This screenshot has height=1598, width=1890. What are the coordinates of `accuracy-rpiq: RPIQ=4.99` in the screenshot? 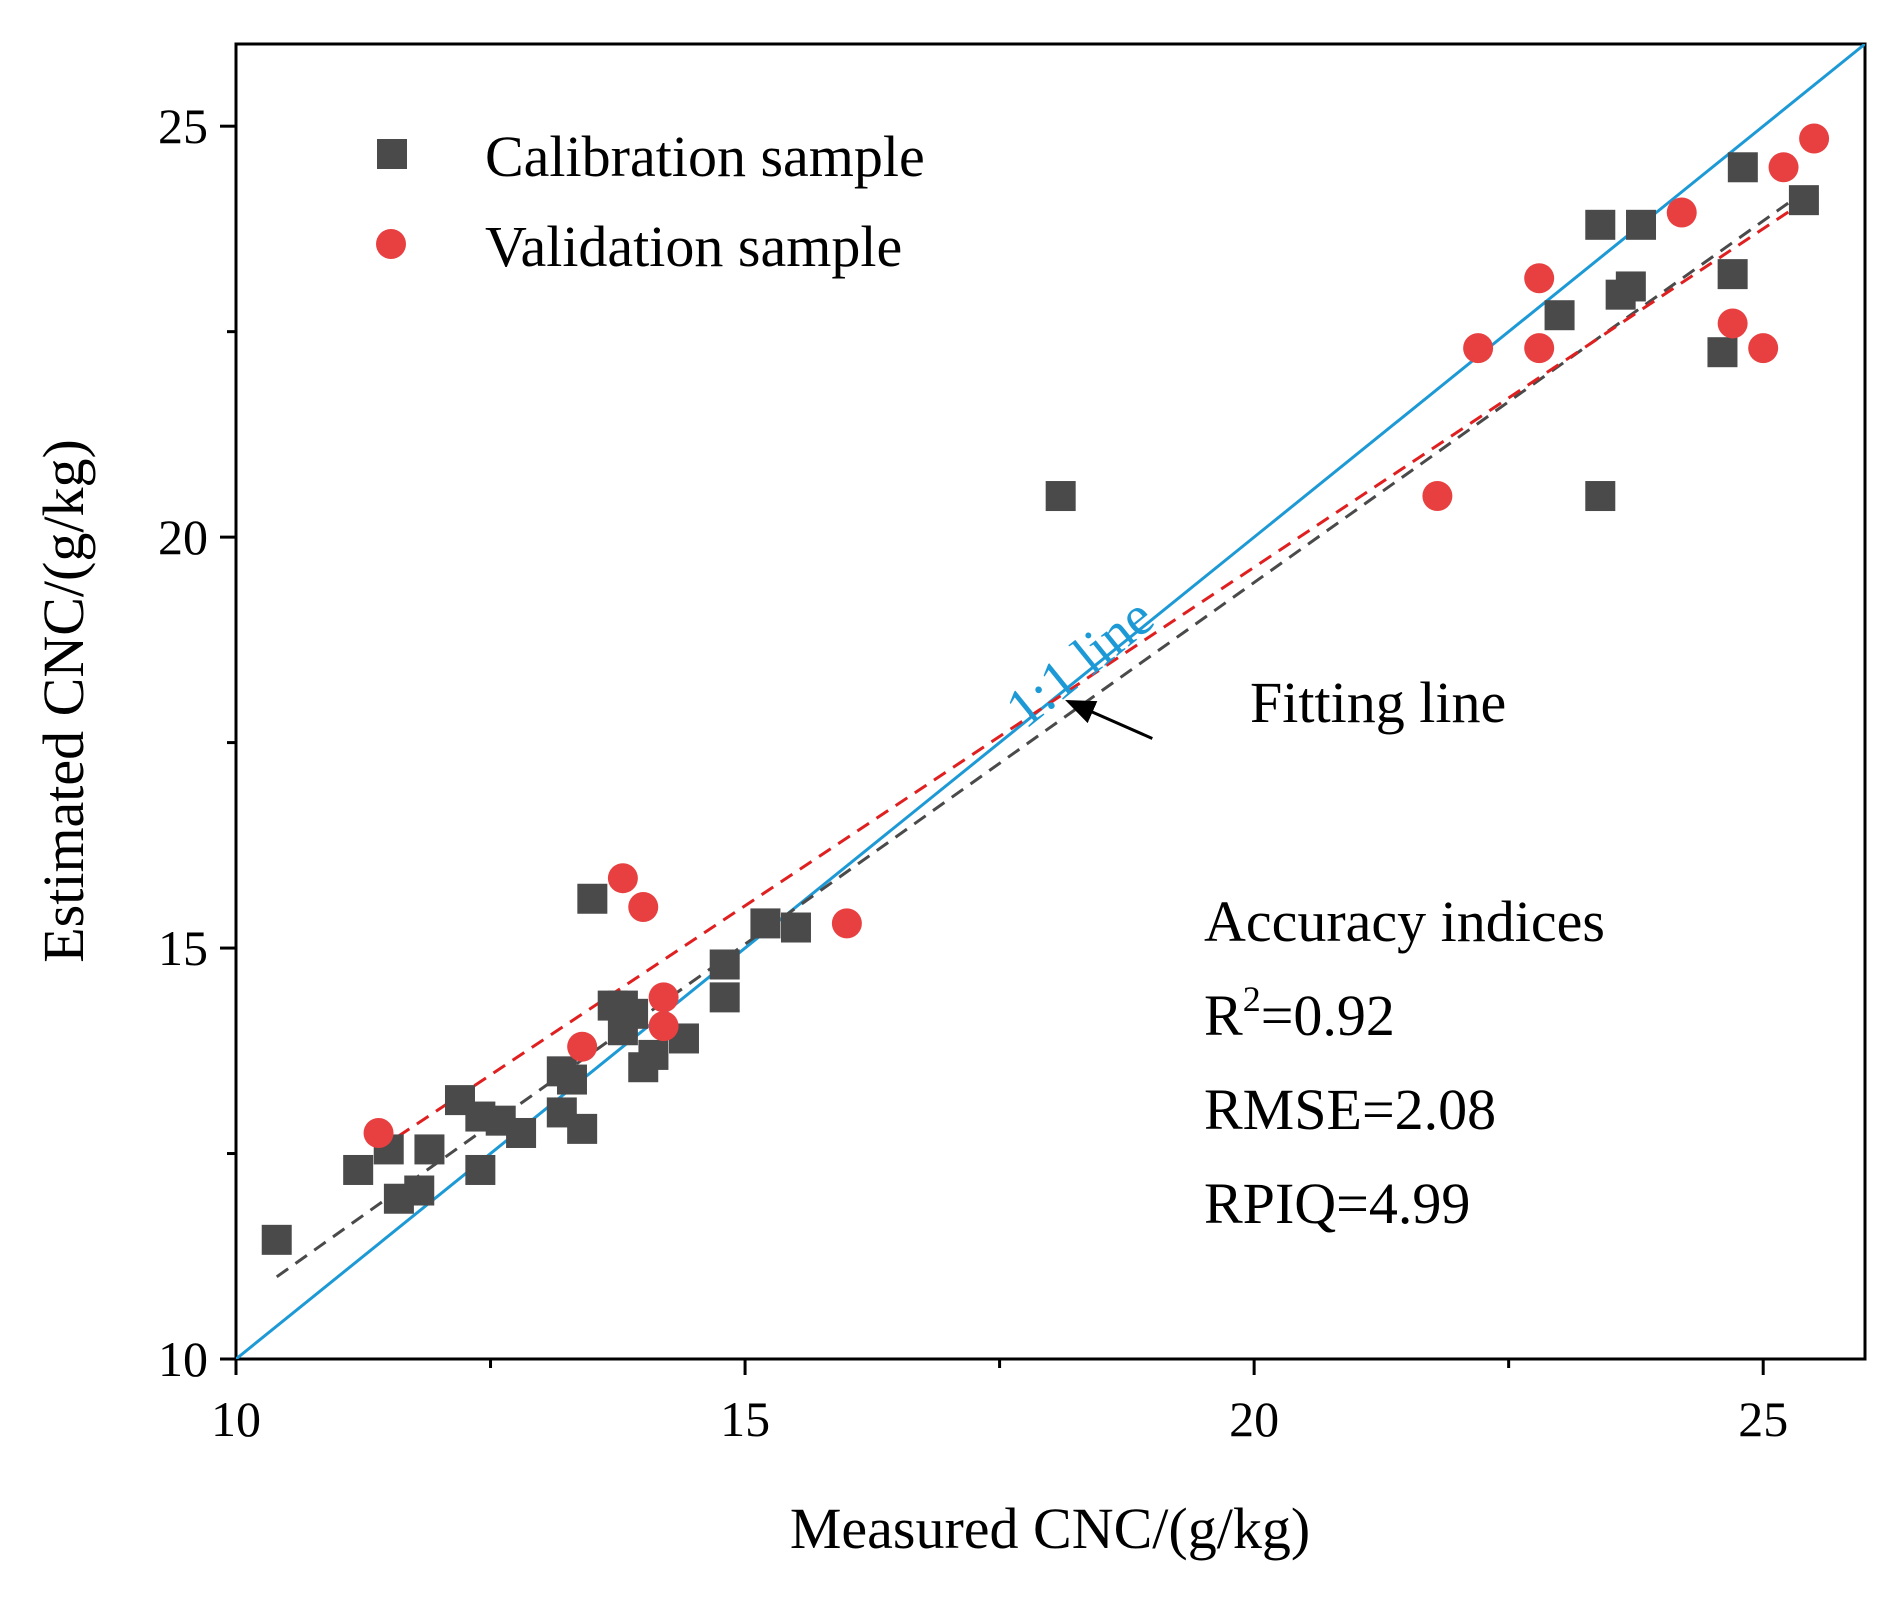 It's located at (1337, 1203).